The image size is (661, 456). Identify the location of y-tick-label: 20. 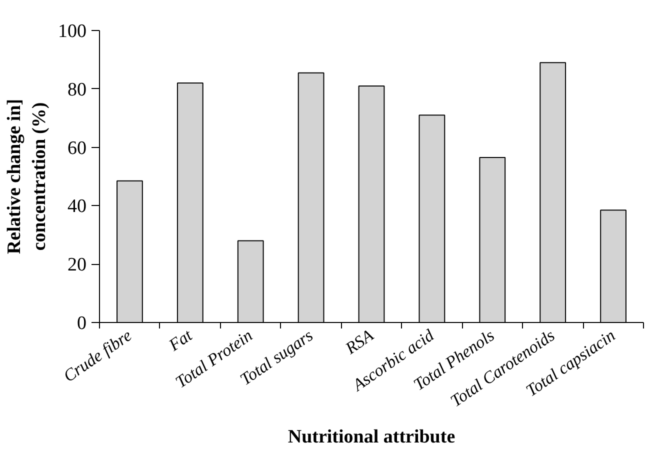
(77, 265).